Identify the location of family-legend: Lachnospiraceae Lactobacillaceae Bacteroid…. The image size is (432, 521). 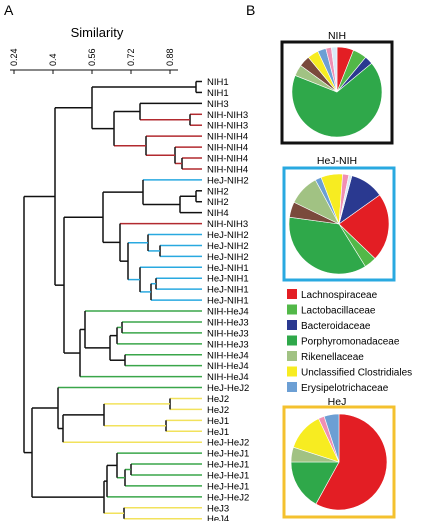
(349, 341).